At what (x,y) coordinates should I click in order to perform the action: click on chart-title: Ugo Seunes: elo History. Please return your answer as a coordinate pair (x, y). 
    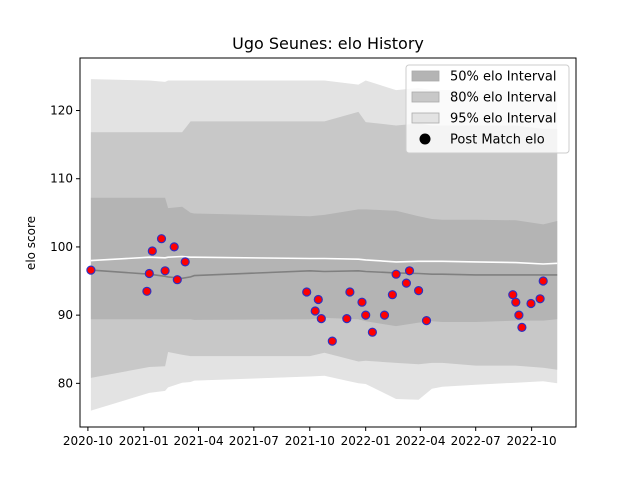
    Looking at the image, I should click on (328, 43).